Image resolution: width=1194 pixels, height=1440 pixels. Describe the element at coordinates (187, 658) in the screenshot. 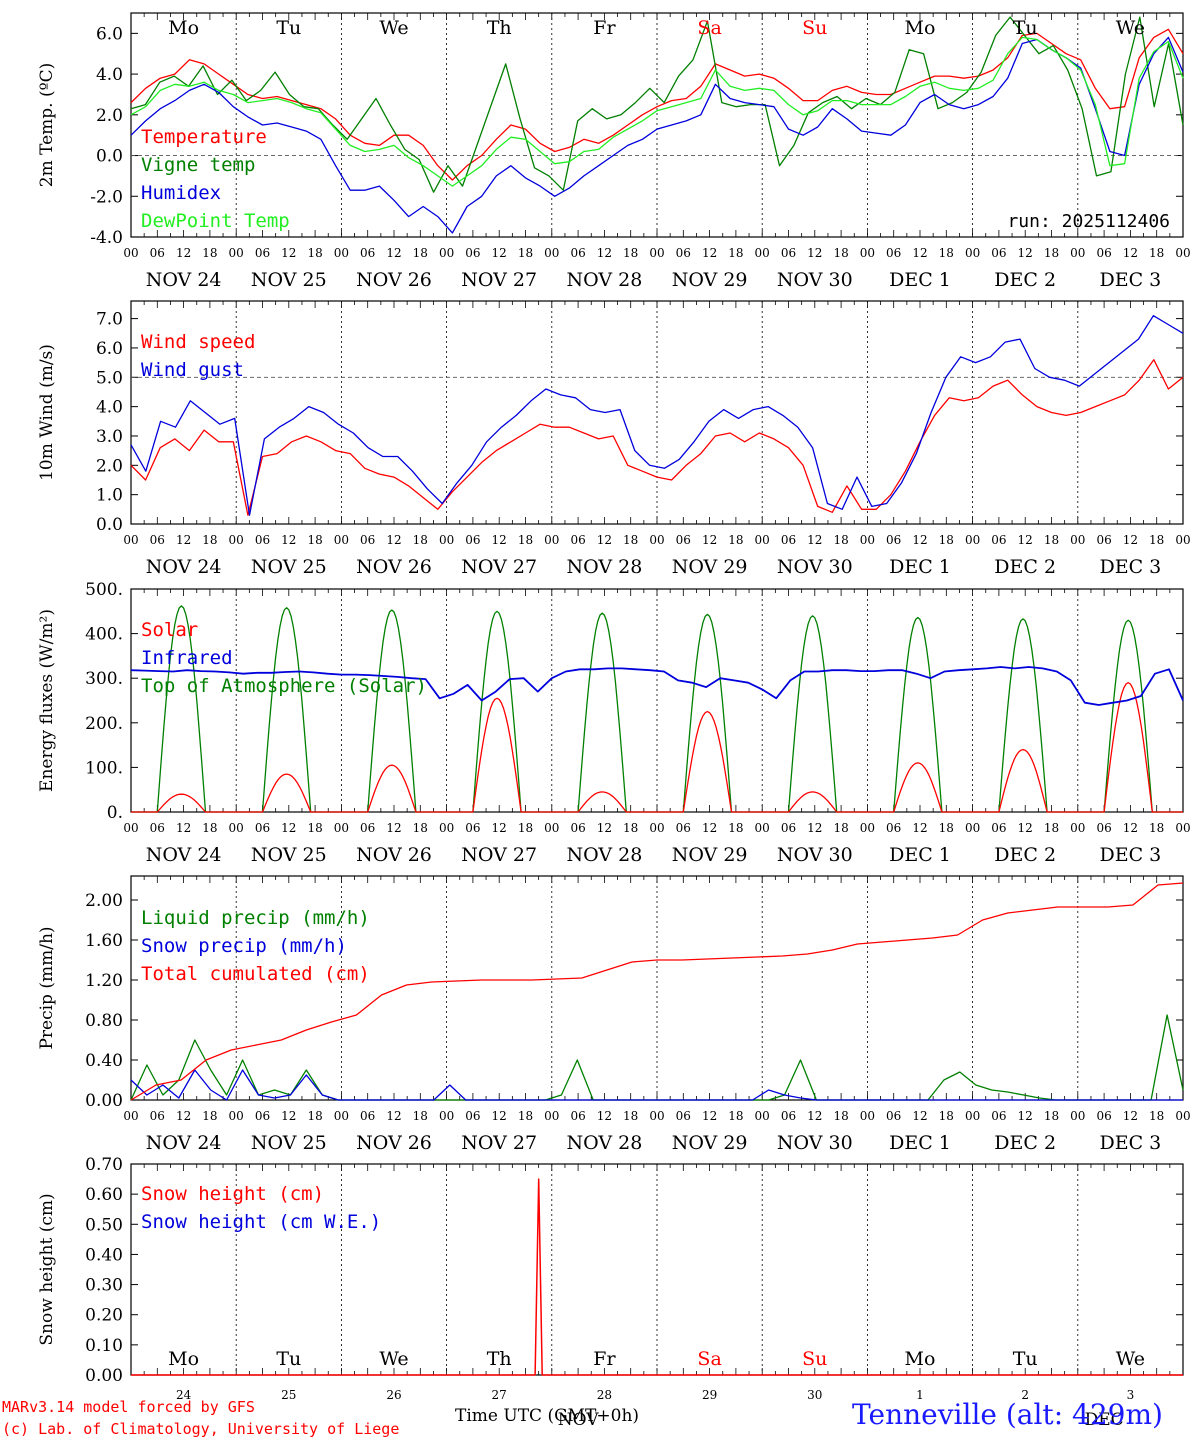

I see `legend-infrared: Infrared` at that location.